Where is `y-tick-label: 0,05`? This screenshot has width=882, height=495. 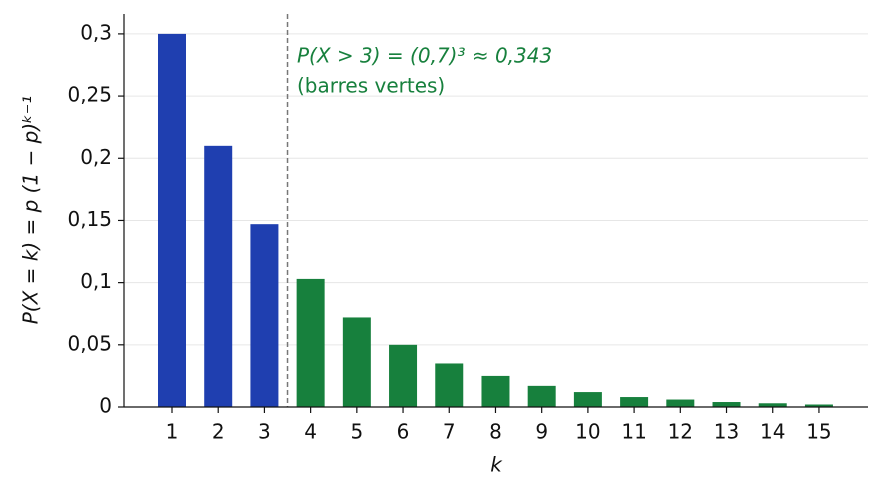 y-tick-label: 0,05 is located at coordinates (89, 343).